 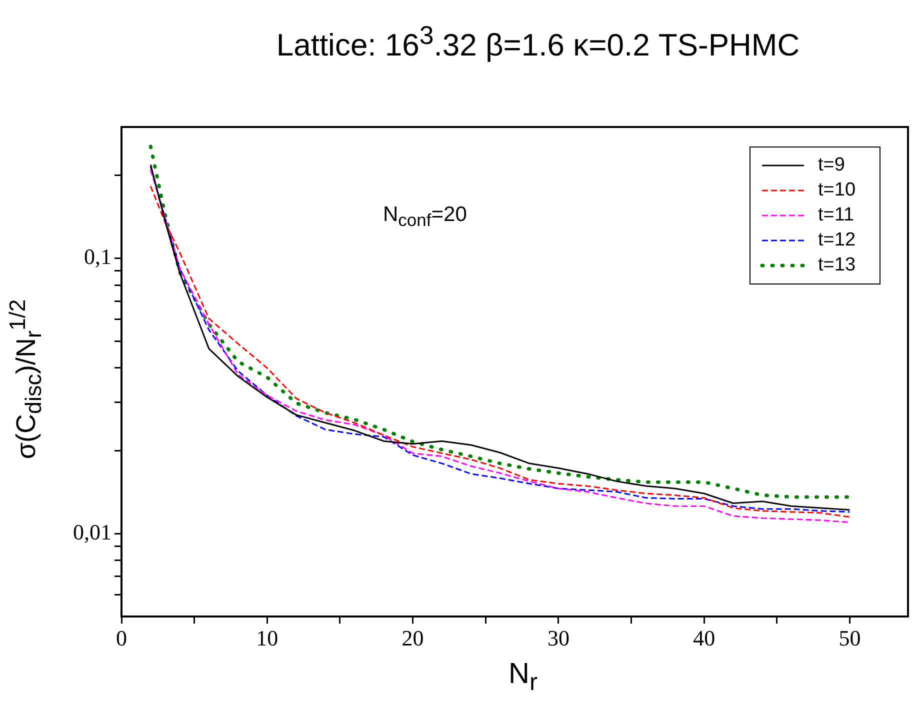 What do you see at coordinates (836, 215) in the screenshot?
I see `legend-label: t=11` at bounding box center [836, 215].